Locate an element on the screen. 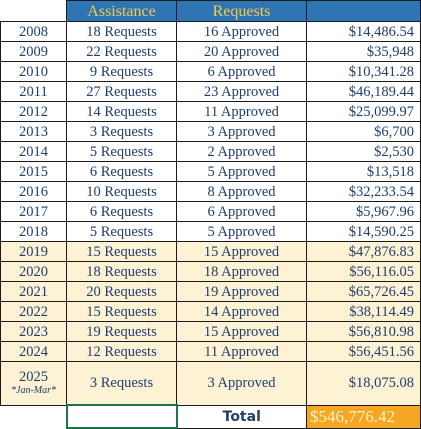 The width and height of the screenshot is (421, 429). year-cell: 2010 is located at coordinates (33, 71).